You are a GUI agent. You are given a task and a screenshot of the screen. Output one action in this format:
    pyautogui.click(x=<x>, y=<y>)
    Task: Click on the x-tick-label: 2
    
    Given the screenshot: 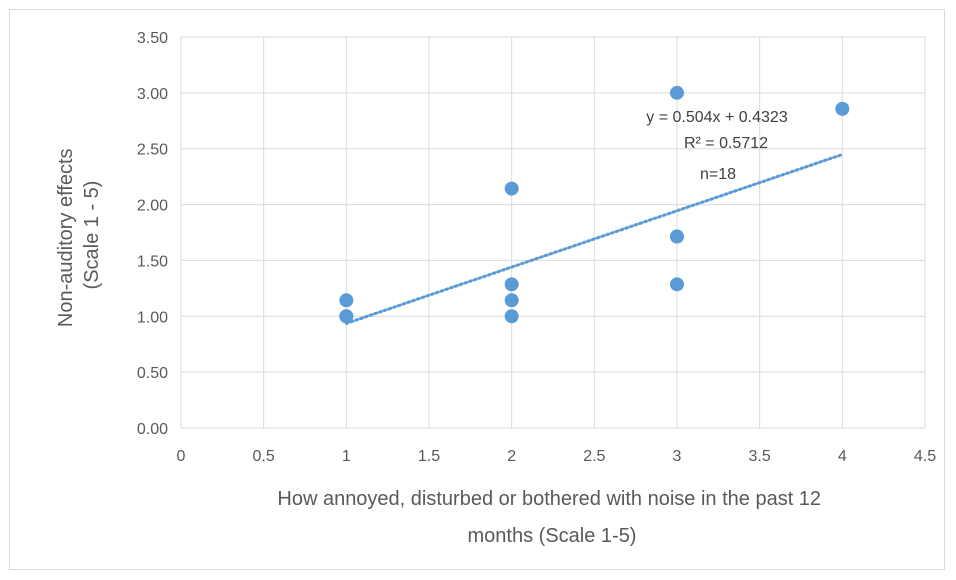 What is the action you would take?
    pyautogui.click(x=511, y=456)
    